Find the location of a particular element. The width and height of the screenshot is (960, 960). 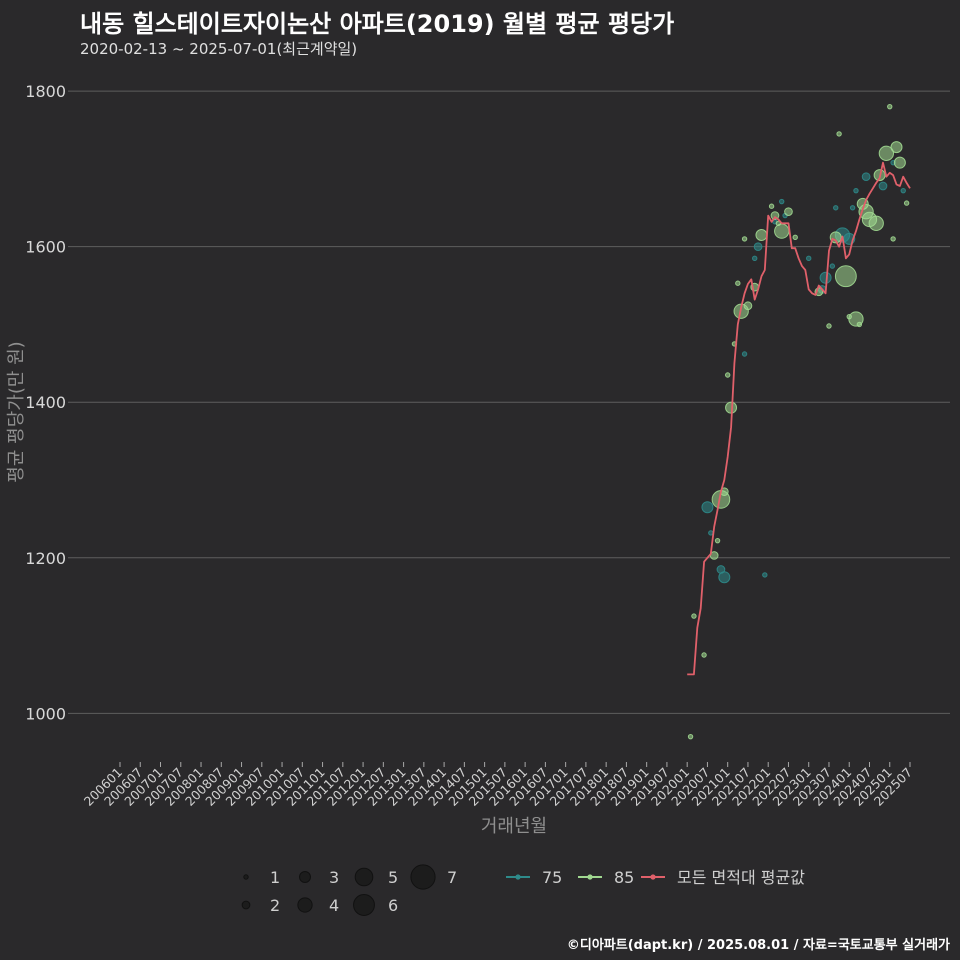

y-tick-label: 1400 is located at coordinates (45, 402).